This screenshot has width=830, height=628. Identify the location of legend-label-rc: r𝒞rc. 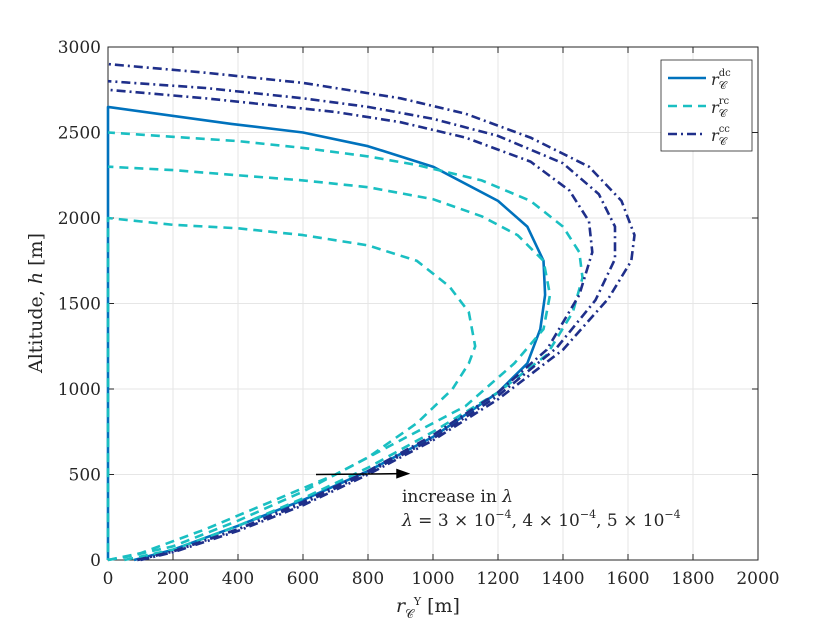
(720, 108).